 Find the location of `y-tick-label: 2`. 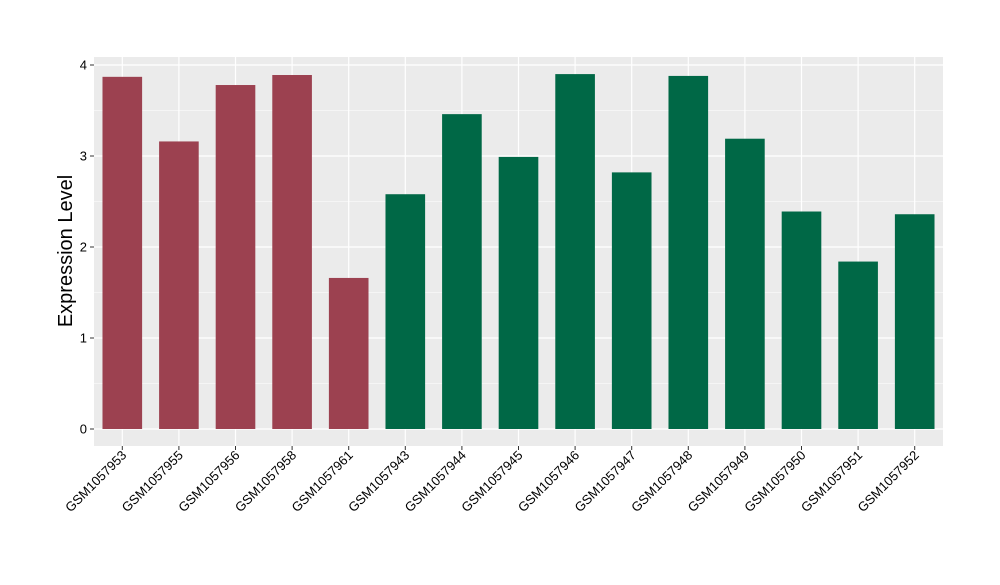

y-tick-label: 2 is located at coordinates (83, 247).